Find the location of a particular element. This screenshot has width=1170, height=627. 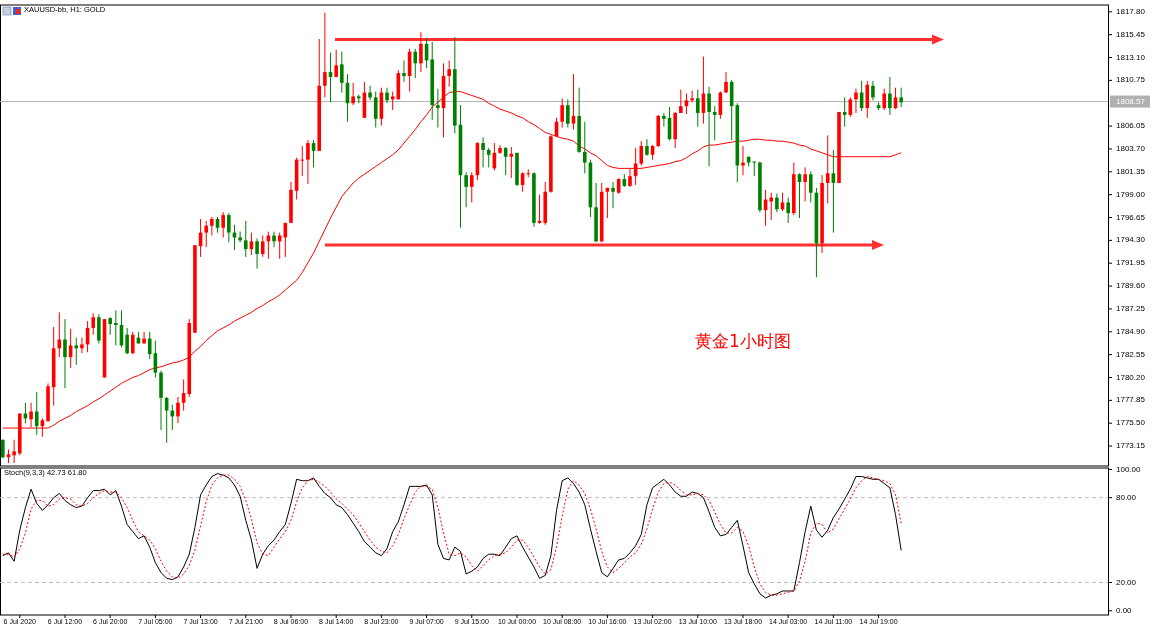

y-tick-label: 1789.60 is located at coordinates (1131, 286).